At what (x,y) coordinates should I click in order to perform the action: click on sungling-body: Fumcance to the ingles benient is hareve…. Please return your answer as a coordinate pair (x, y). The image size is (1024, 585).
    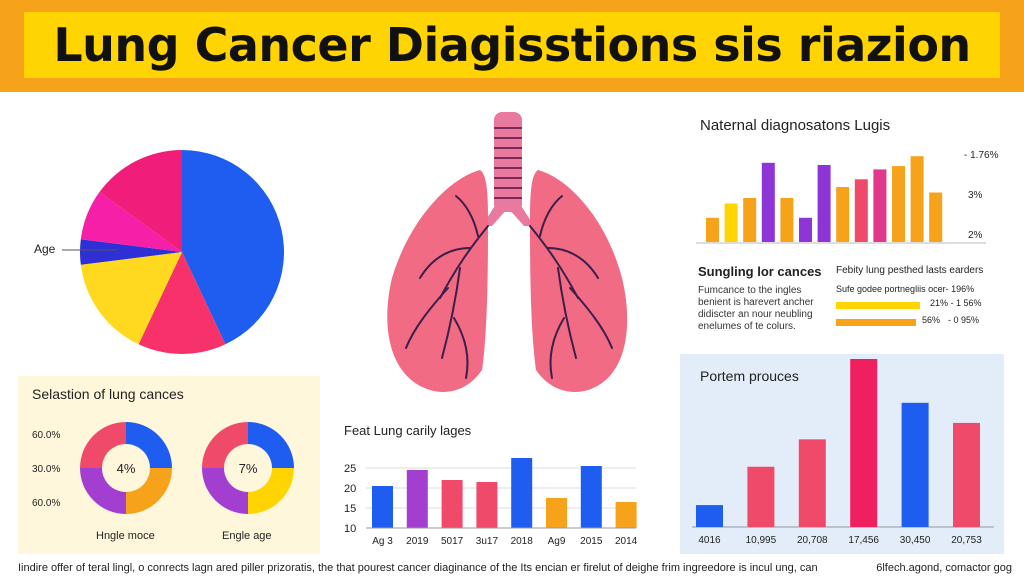
    Looking at the image, I should click on (763, 309).